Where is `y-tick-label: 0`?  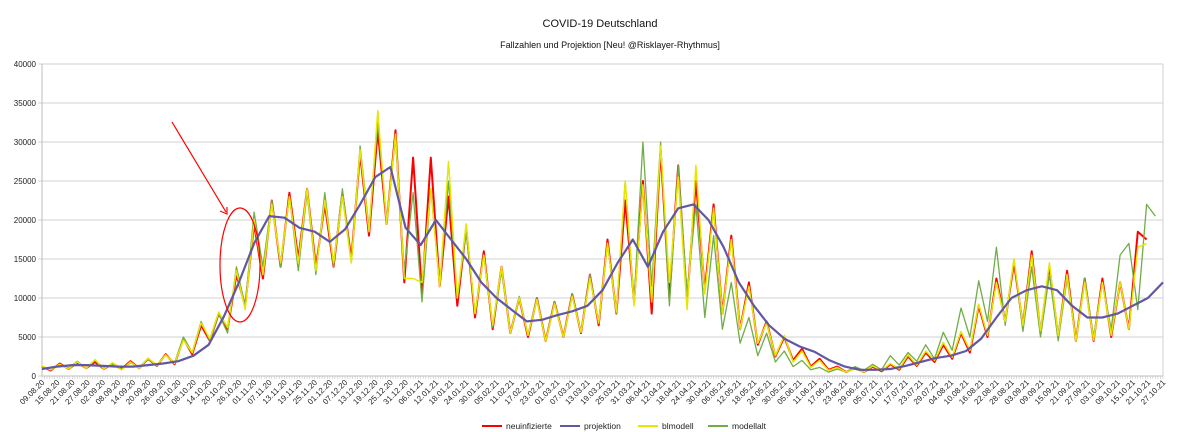 y-tick-label: 0 is located at coordinates (34, 376).